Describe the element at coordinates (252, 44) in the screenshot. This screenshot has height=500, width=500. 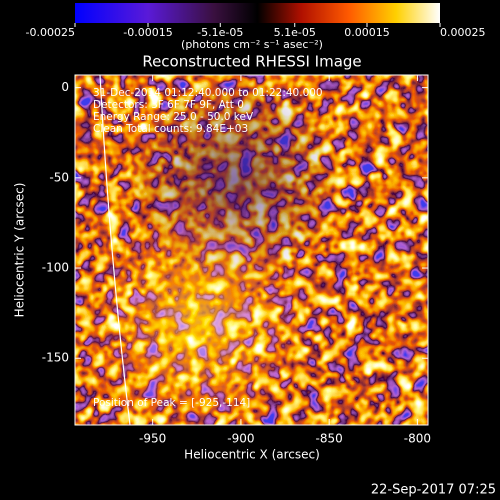
I see `colorbar-label: (photons cm⁻² s⁻¹ asec⁻²)` at that location.